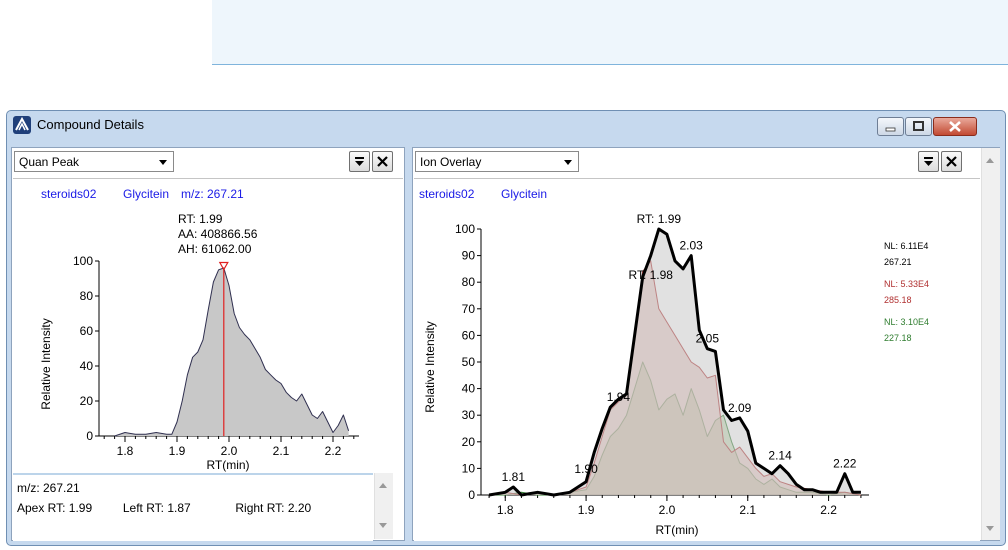  What do you see at coordinates (898, 338) in the screenshot?
I see `legend-mz-3: 227.18` at bounding box center [898, 338].